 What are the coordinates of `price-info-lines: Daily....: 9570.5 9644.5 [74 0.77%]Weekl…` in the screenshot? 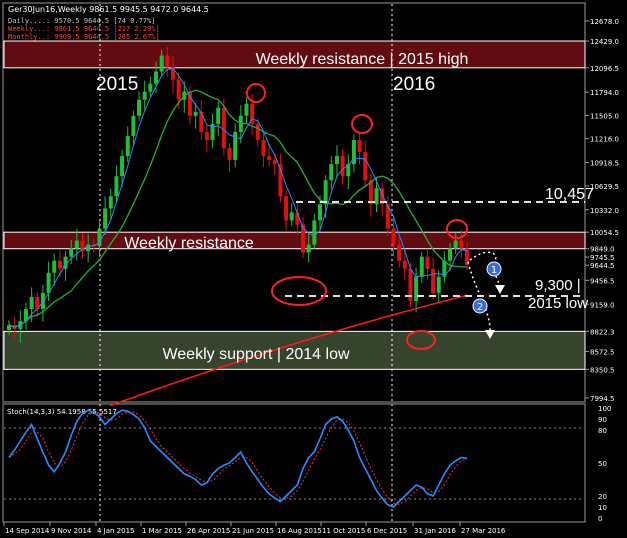 It's located at (84, 29).